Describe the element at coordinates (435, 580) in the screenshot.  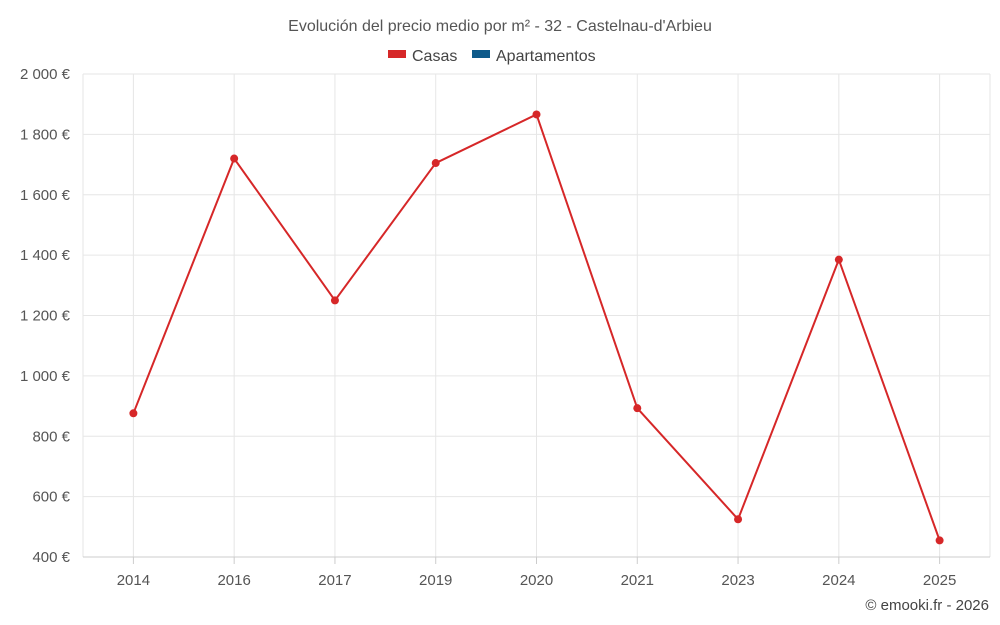
I see `x-tick-label: 2019` at that location.